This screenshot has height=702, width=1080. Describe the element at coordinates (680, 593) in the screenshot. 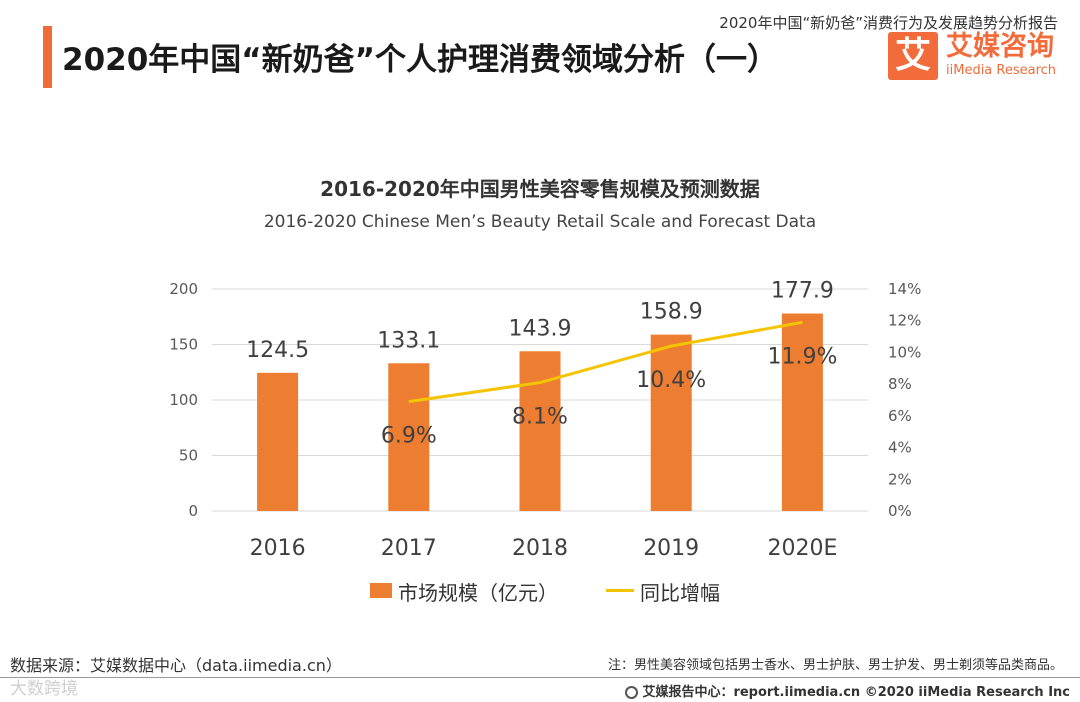

I see `legend-line-label: 同比增幅` at that location.